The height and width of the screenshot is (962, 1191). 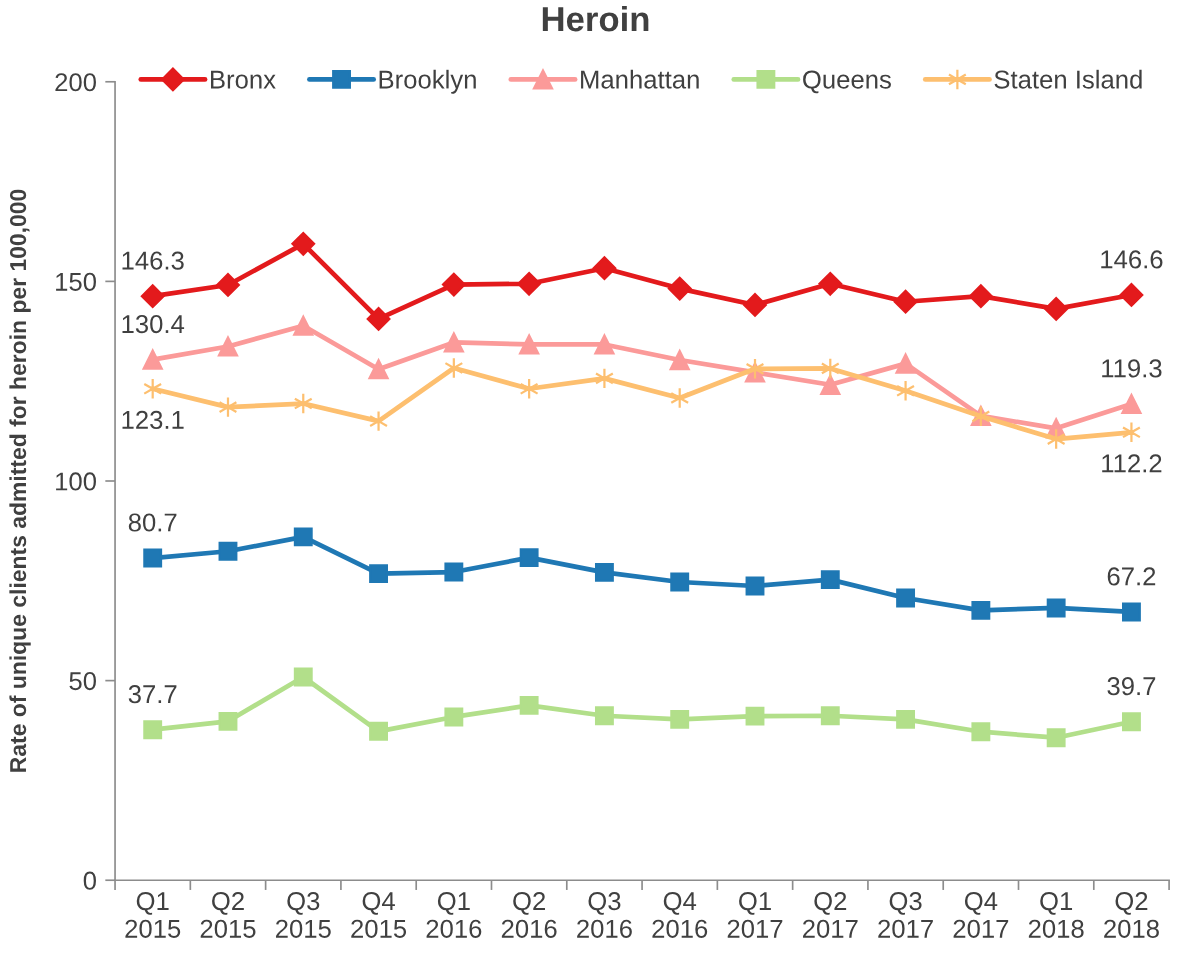 What do you see at coordinates (75, 82) in the screenshot?
I see `y-tick-label: 200` at bounding box center [75, 82].